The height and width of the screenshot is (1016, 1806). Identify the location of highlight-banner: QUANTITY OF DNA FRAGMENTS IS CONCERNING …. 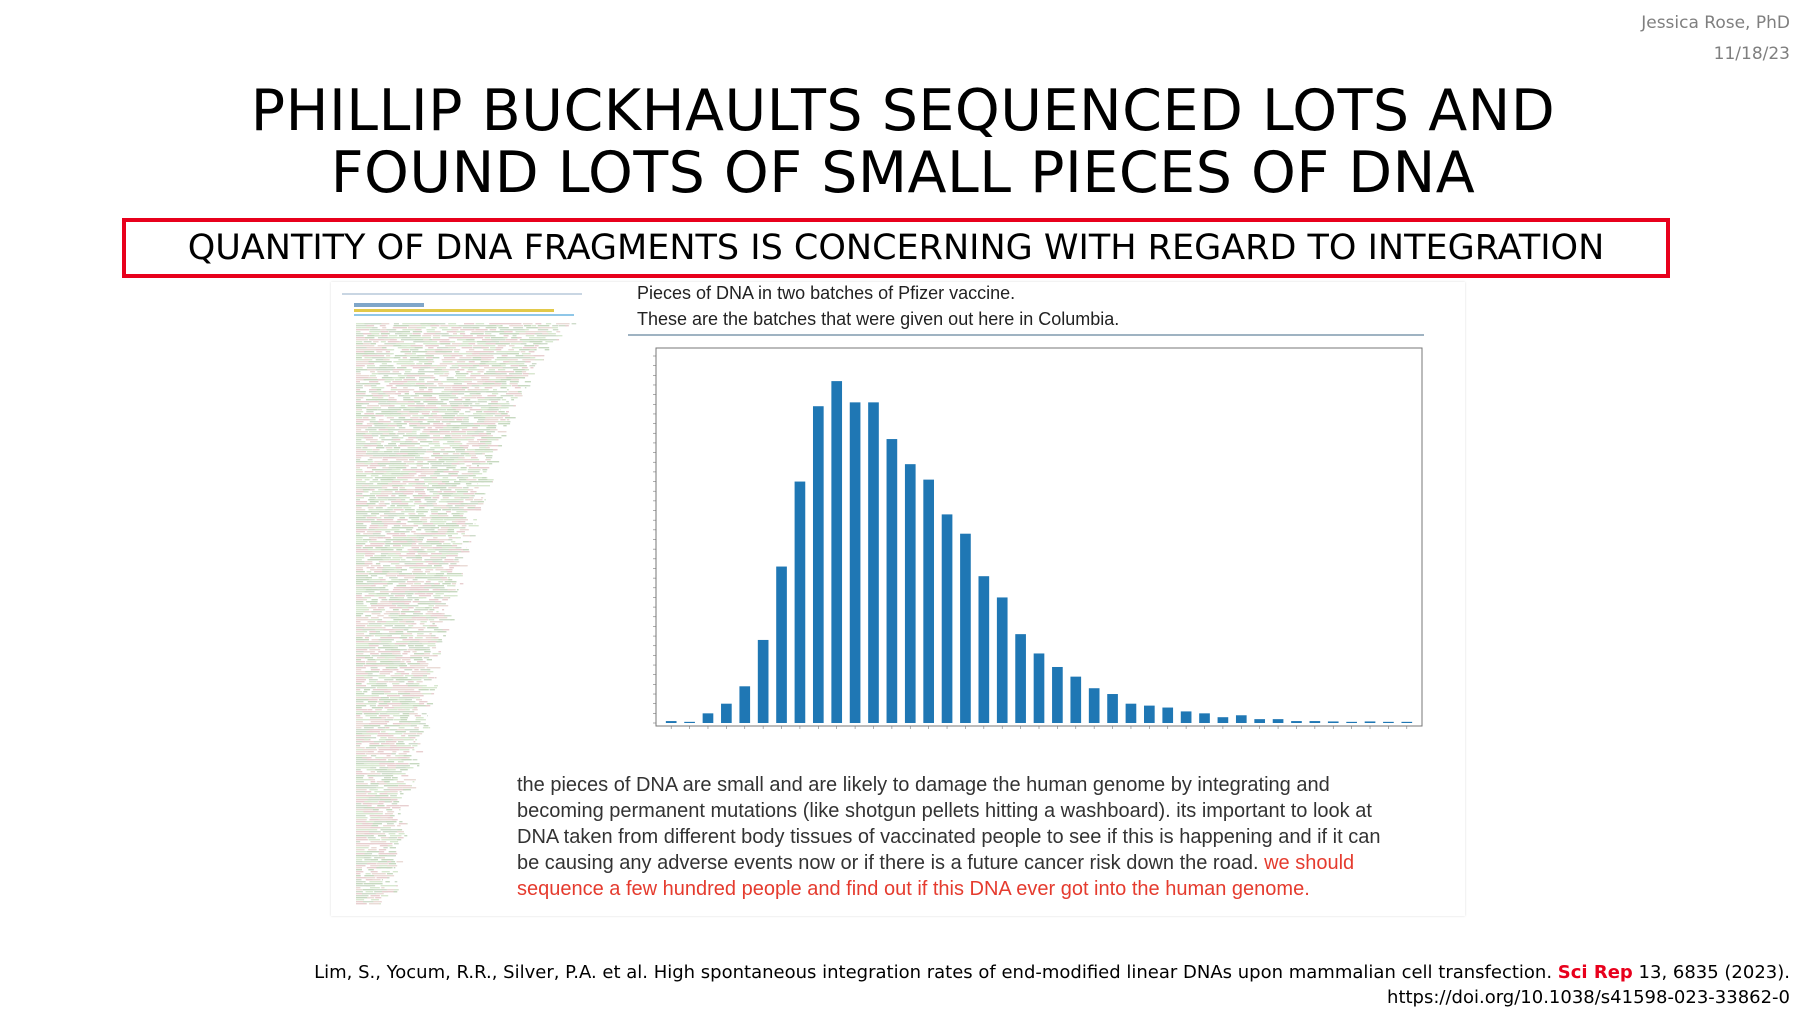
(896, 248).